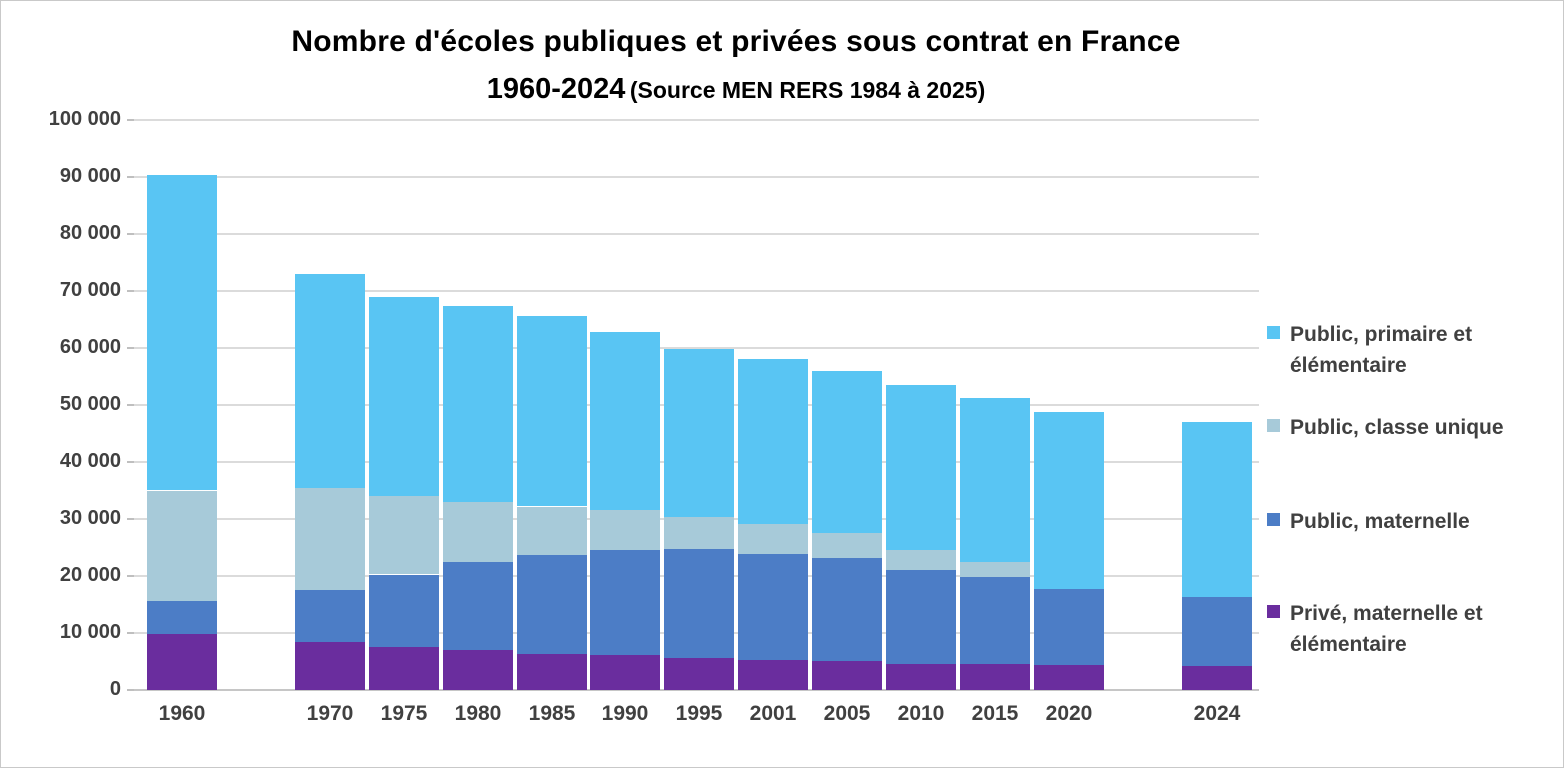 The width and height of the screenshot is (1564, 768). I want to click on y-axis-label: 20 000, so click(90, 575).